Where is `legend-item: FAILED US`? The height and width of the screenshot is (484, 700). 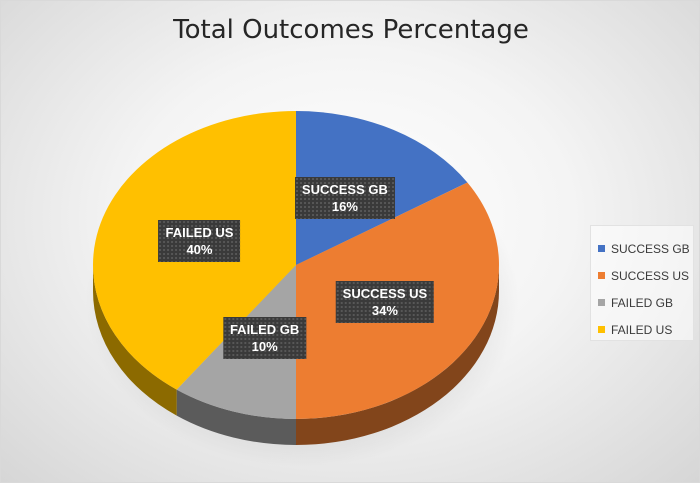
legend-item: FAILED US is located at coordinates (645, 329).